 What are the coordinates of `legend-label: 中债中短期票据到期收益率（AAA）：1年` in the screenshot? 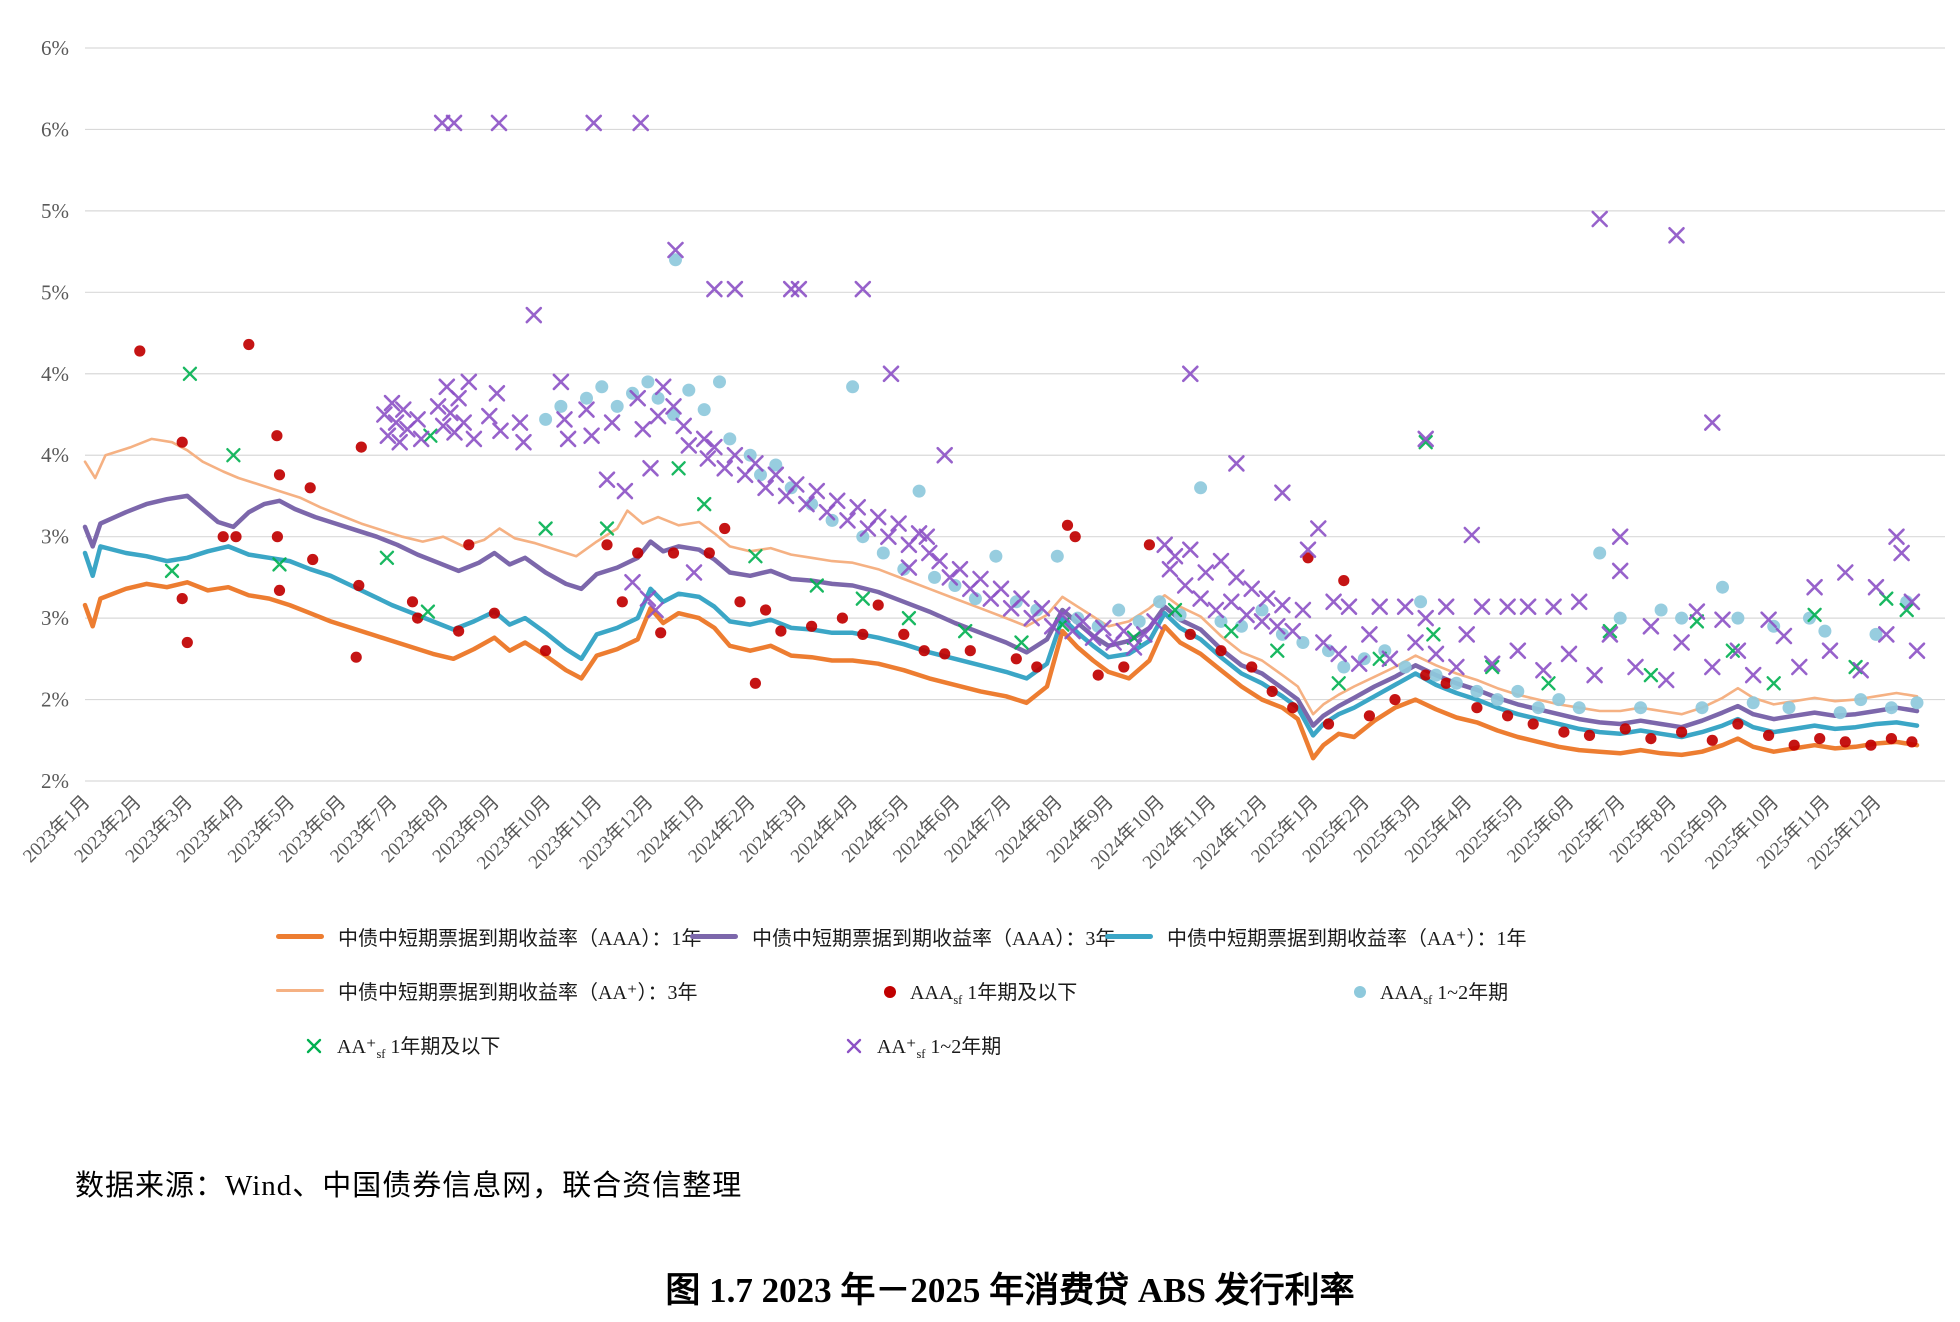 It's located at (520, 939).